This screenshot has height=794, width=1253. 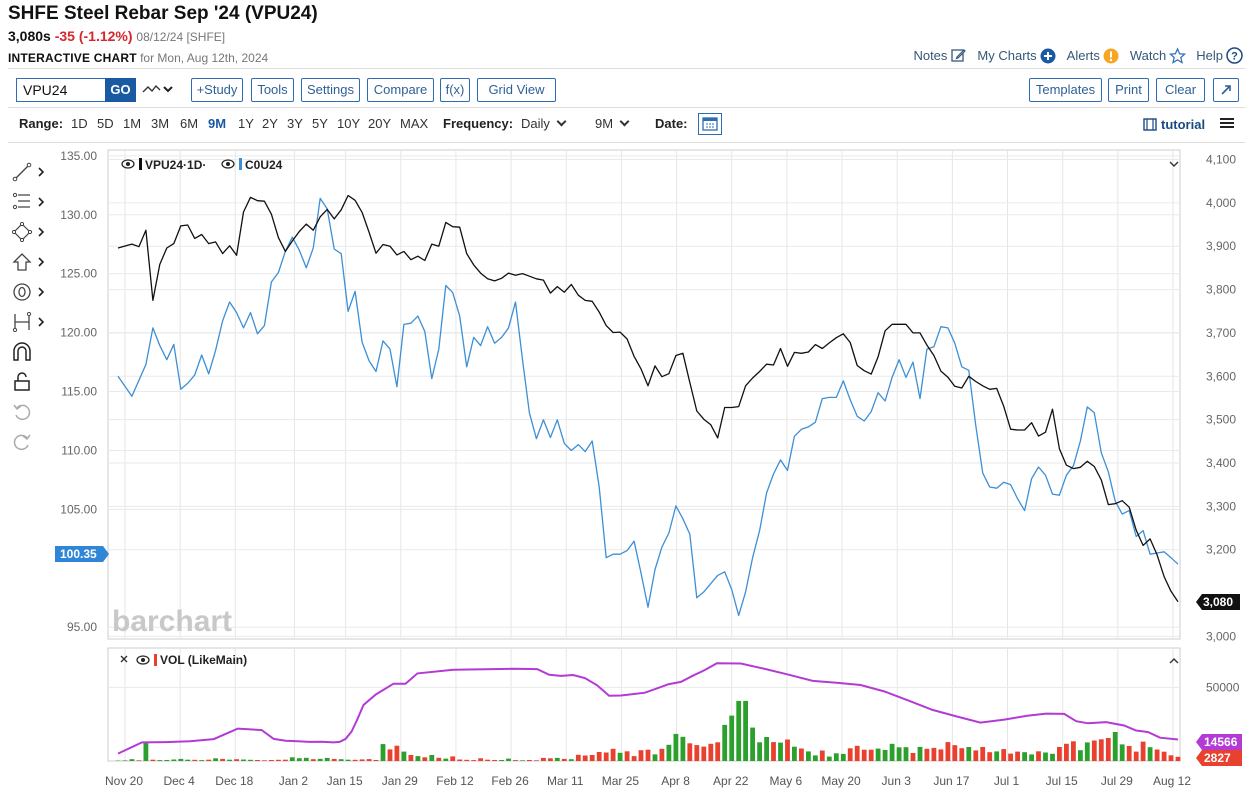 I want to click on arrow-tool, so click(x=30, y=262).